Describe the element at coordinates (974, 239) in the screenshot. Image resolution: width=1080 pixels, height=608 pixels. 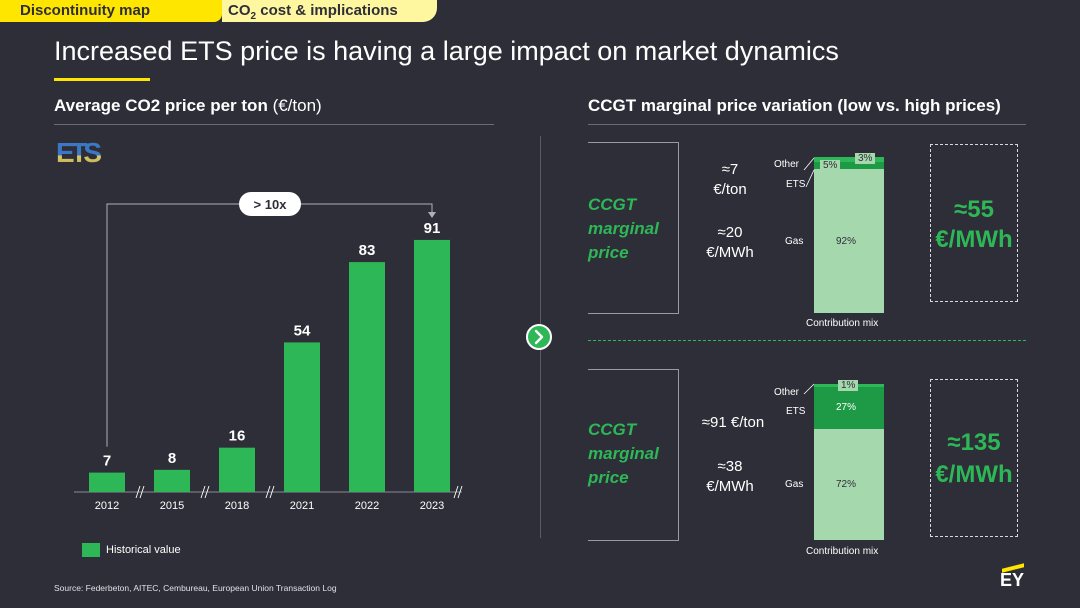
I see `low-result-unit: €/MWh` at that location.